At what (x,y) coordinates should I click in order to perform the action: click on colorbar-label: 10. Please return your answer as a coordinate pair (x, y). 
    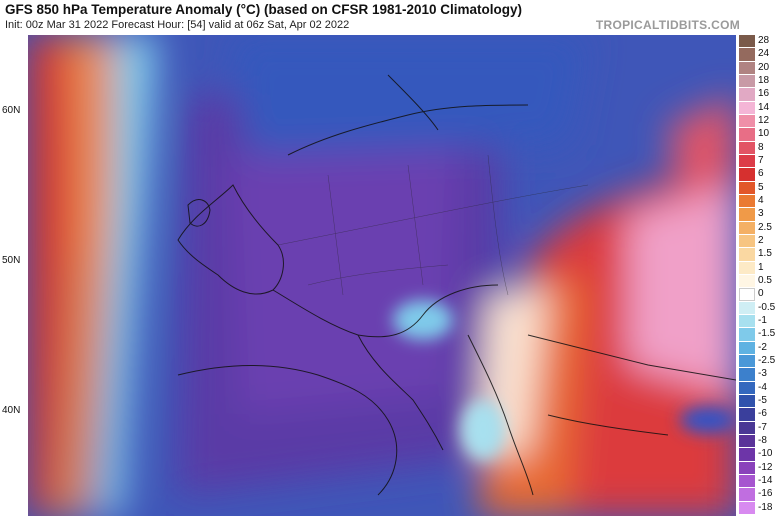
    Looking at the image, I should click on (764, 134).